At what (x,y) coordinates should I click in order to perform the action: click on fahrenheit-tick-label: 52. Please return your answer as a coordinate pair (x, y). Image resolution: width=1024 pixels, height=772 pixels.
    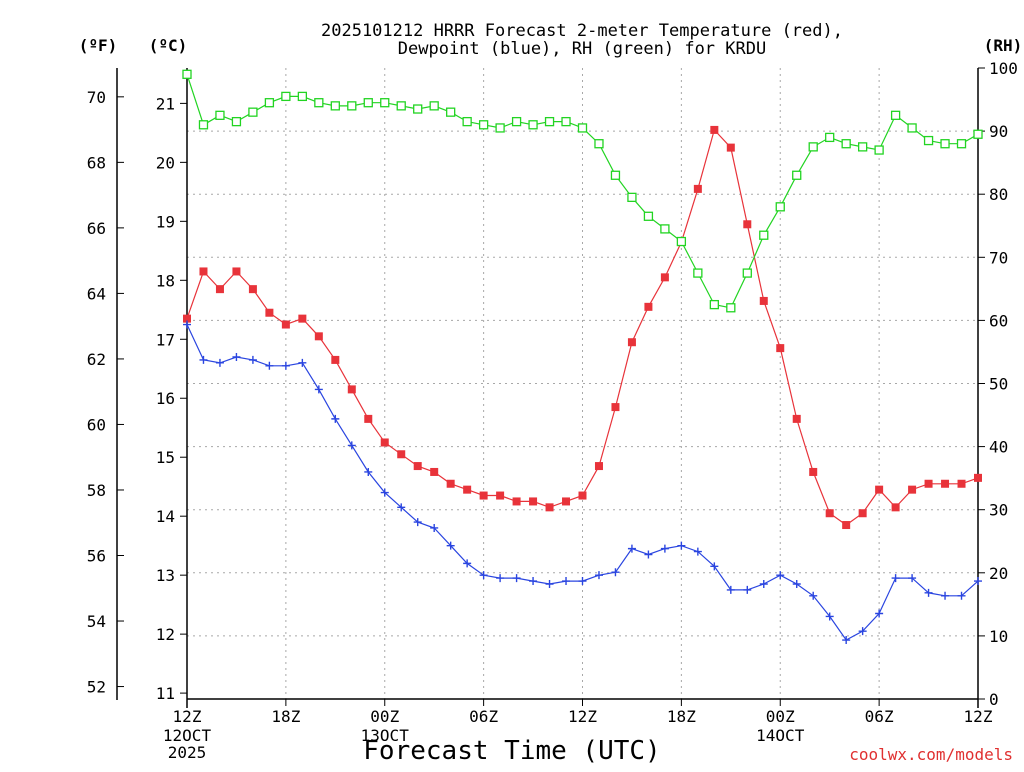
    Looking at the image, I should click on (96, 687).